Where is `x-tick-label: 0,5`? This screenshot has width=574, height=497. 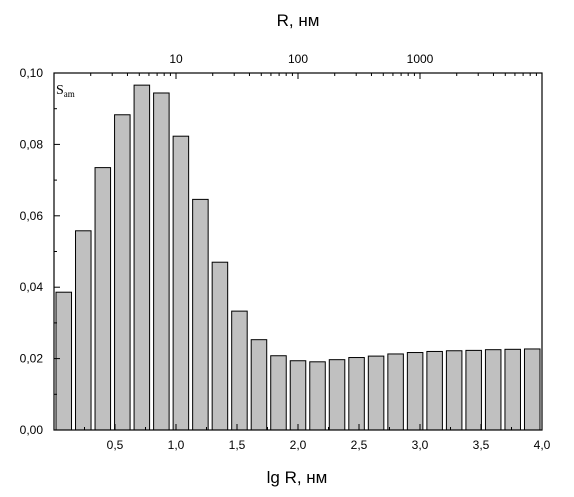 x-tick-label: 0,5 is located at coordinates (115, 445).